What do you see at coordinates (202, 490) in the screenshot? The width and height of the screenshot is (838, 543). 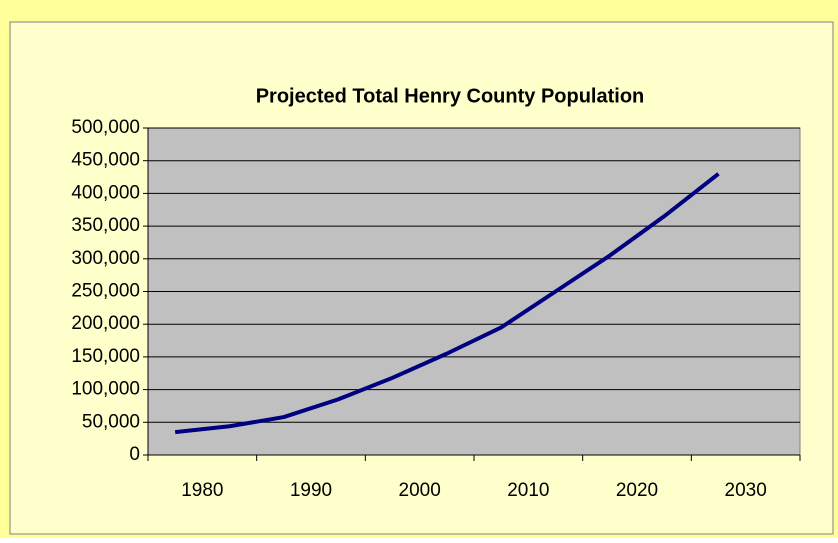 I see `x-tick-label: 1980` at bounding box center [202, 490].